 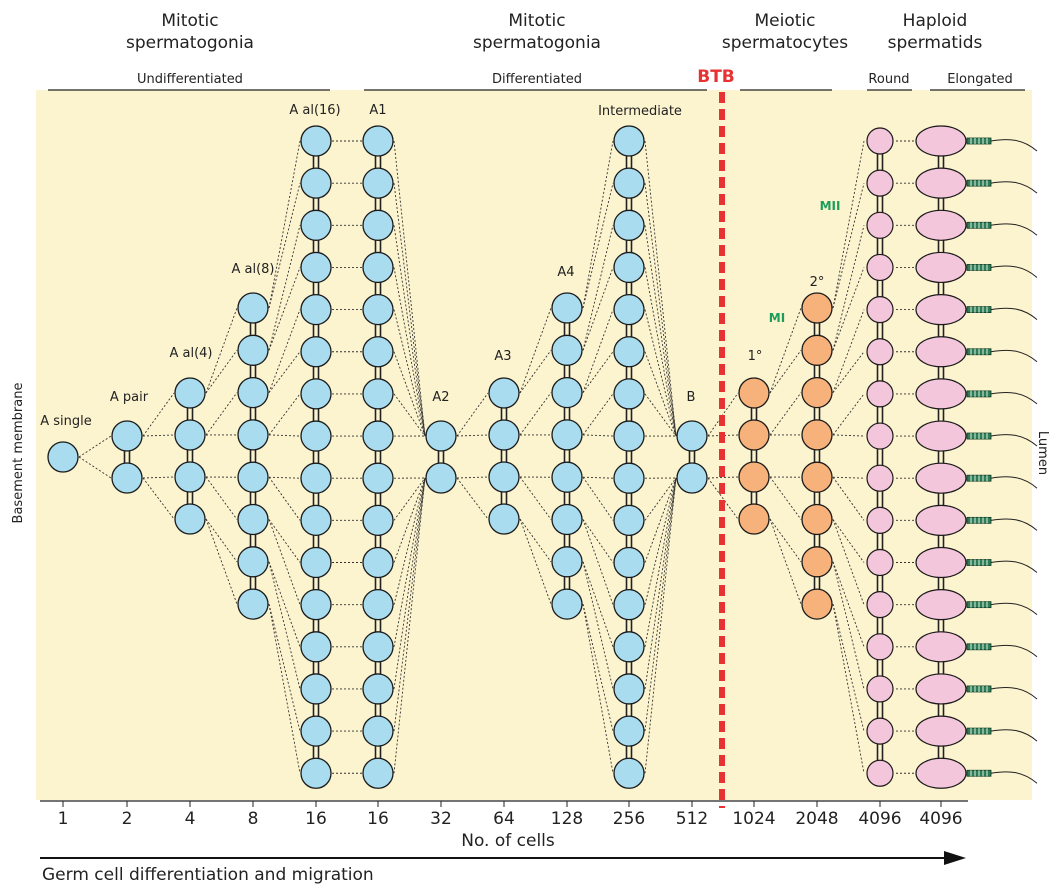 What do you see at coordinates (190, 79) in the screenshot?
I see `subheader-undifferentiated: Undifferentiated` at bounding box center [190, 79].